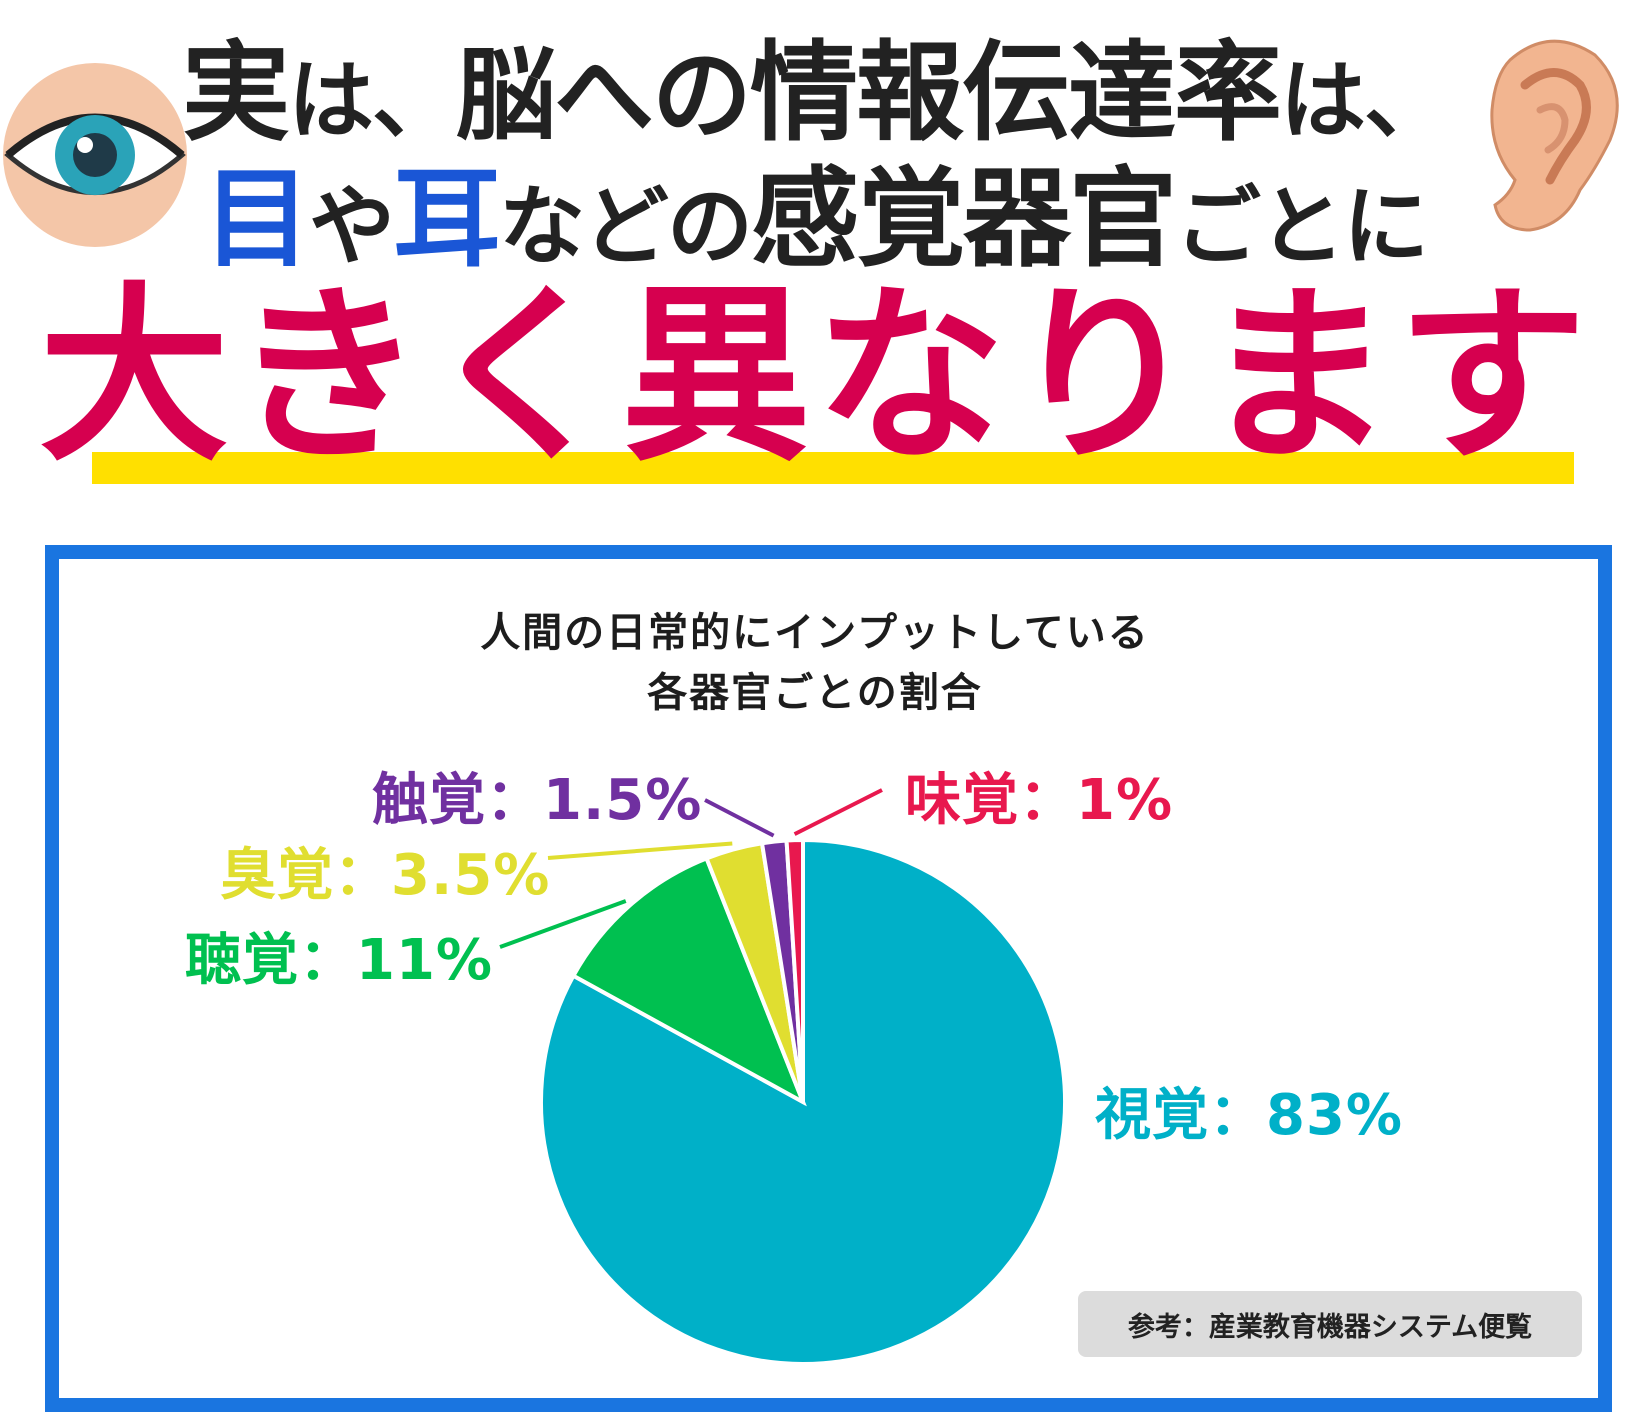 The width and height of the screenshot is (1630, 1422). I want to click on ear-icon, so click(1554, 135).